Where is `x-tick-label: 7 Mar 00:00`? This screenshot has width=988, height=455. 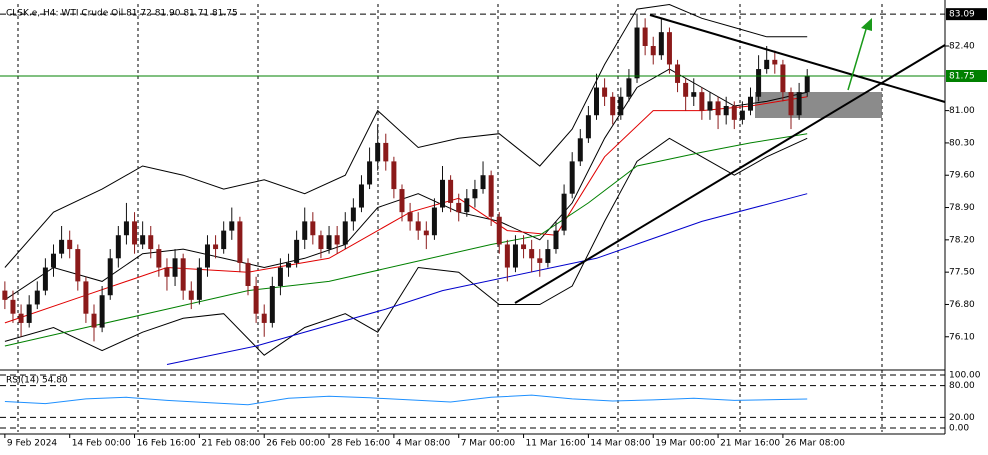 x-tick-label: 7 Mar 00:00 is located at coordinates (488, 444).